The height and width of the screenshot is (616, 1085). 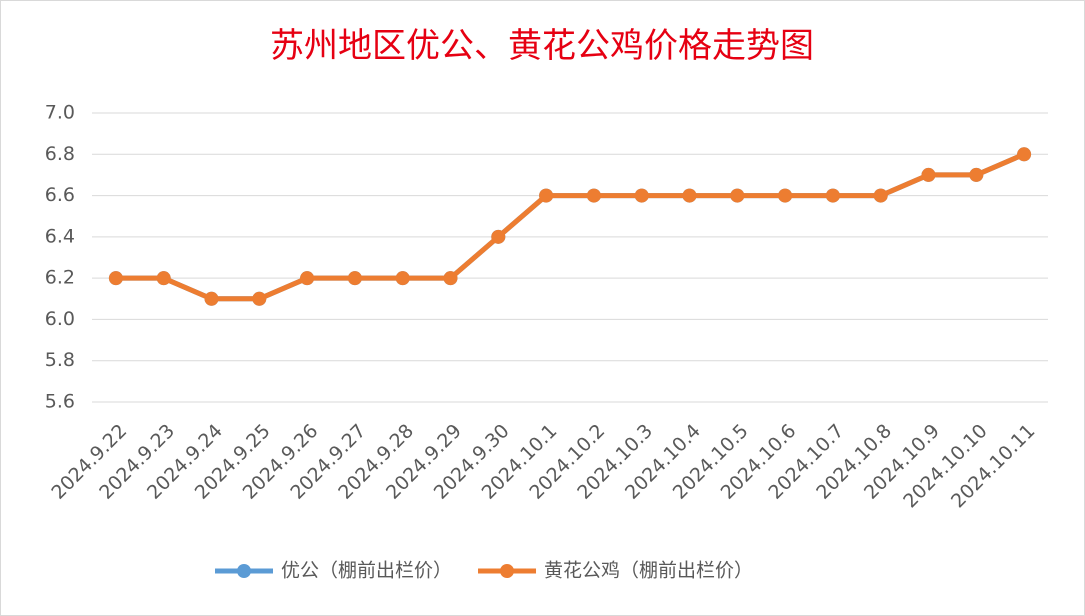 What do you see at coordinates (60, 319) in the screenshot?
I see `y-tick-label: 6.0` at bounding box center [60, 319].